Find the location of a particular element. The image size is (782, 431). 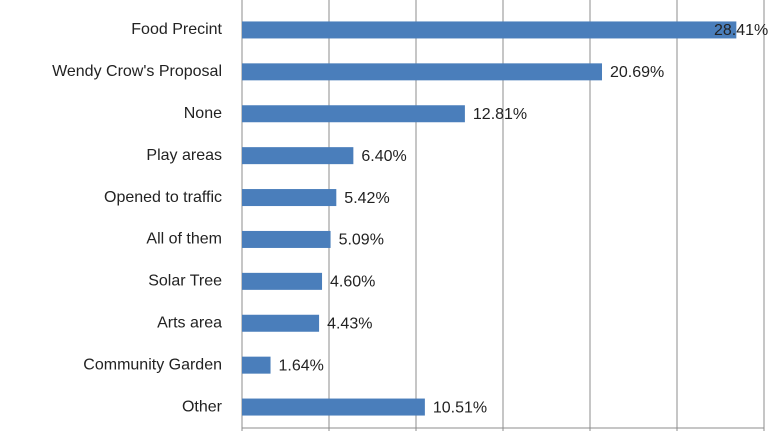

data-label: 20.69% is located at coordinates (637, 72).